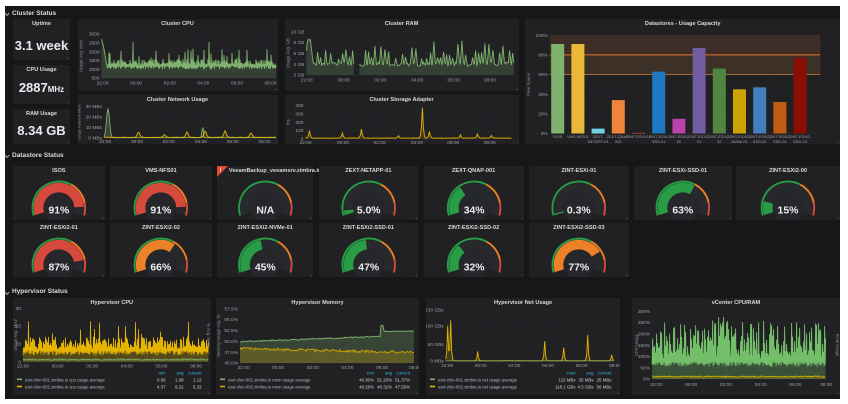 Image resolution: width=848 pixels, height=404 pixels. Describe the element at coordinates (473, 268) in the screenshot. I see `svg-text: 32%` at that location.